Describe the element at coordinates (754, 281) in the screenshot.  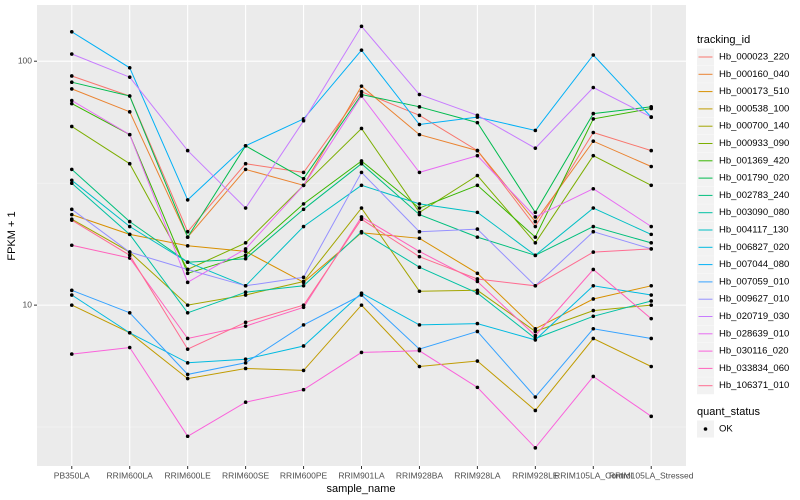
I see `legend-label: Hb_007059_010` at that location.